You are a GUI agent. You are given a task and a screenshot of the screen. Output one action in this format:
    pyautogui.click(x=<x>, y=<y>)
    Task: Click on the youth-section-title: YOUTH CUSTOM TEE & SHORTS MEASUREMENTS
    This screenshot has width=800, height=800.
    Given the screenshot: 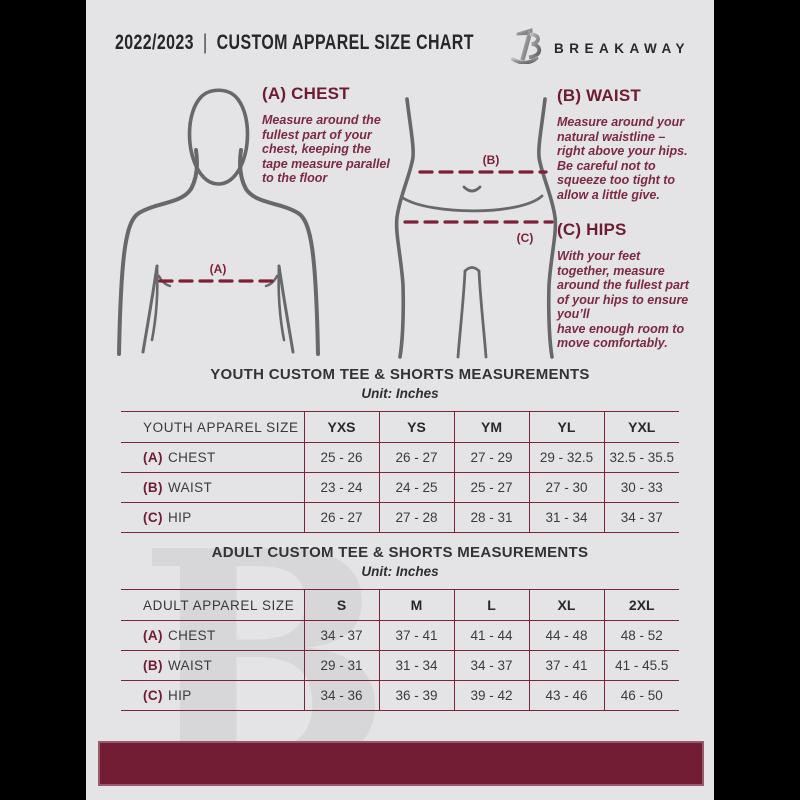 What is the action you would take?
    pyautogui.click(x=400, y=374)
    